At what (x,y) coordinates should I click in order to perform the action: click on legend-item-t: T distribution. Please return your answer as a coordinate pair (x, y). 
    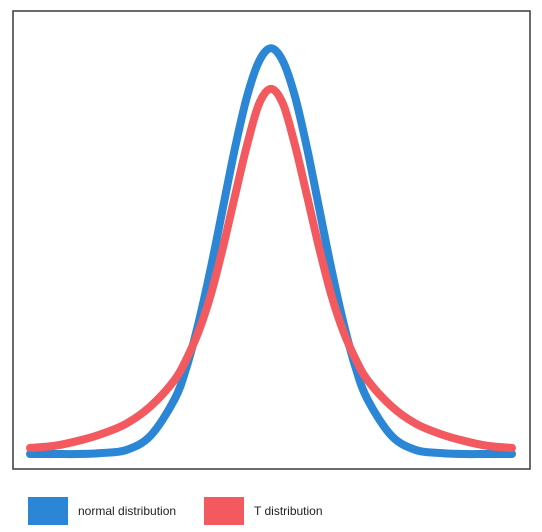
    Looking at the image, I should click on (263, 511).